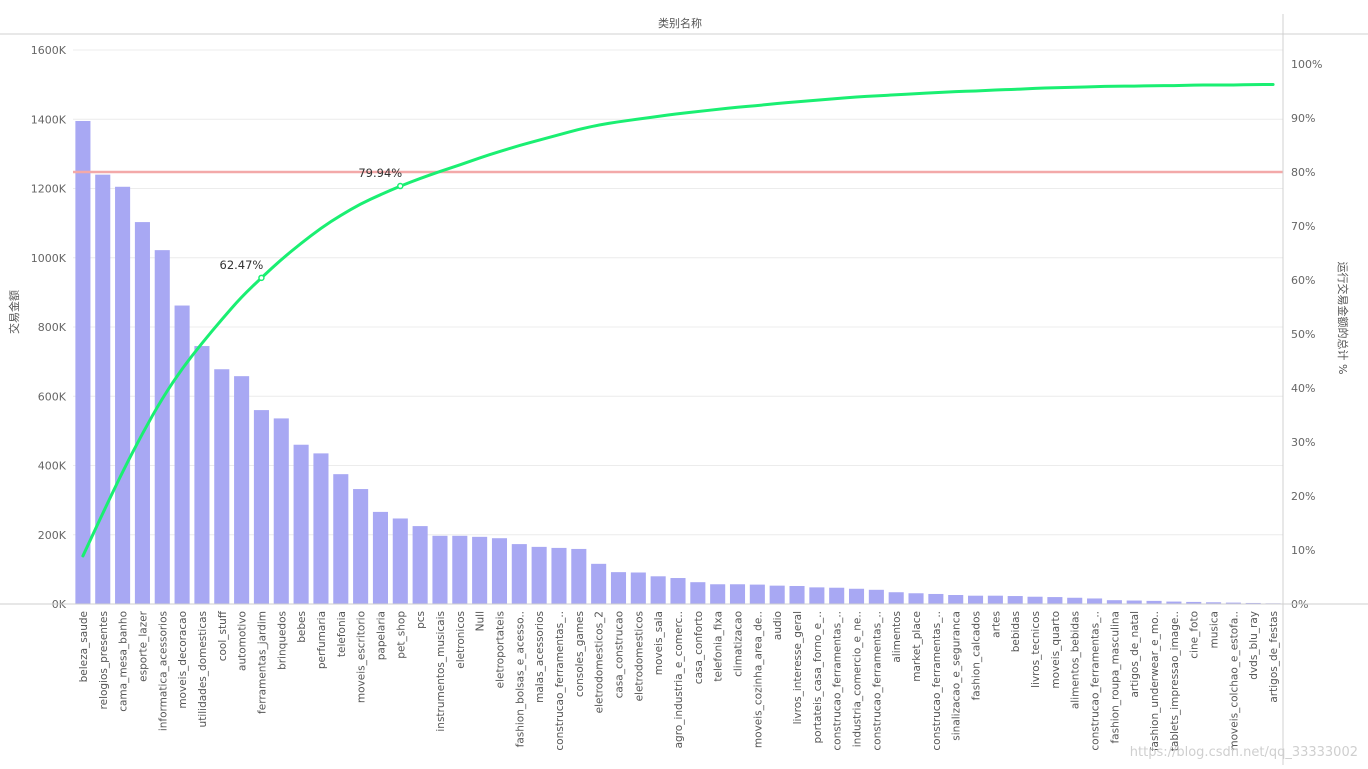  What do you see at coordinates (996, 624) in the screenshot?
I see `category-label: artes` at bounding box center [996, 624].